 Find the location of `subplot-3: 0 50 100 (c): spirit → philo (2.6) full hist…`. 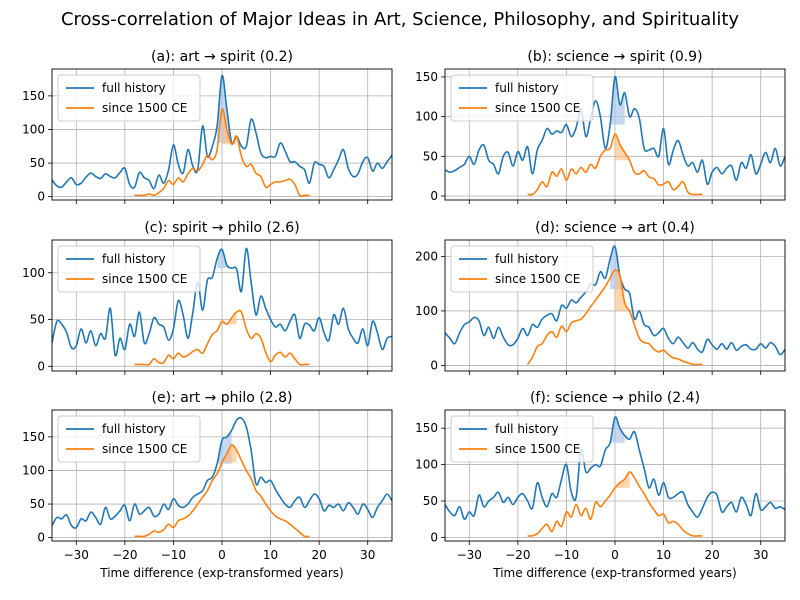

subplot-3: 0 50 100 (c): spirit → philo (2.6) full hist… is located at coordinates (207, 297).